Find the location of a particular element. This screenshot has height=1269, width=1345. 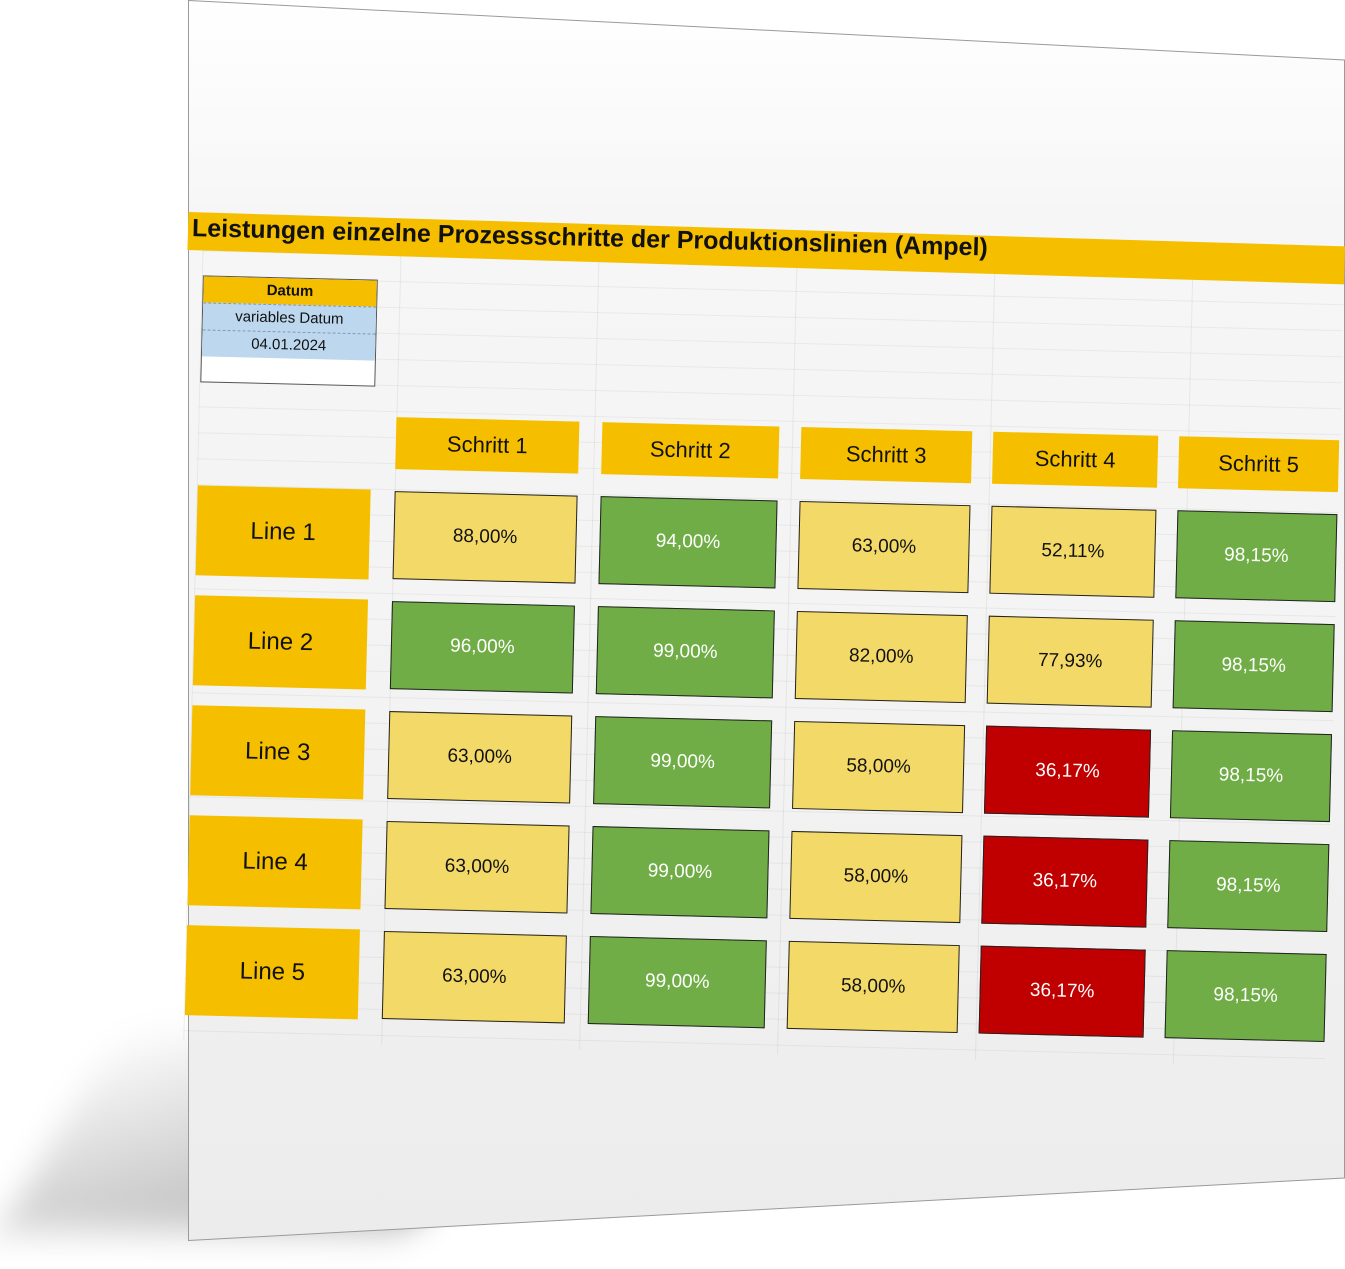

line-label-3: Line 3 is located at coordinates (278, 752).